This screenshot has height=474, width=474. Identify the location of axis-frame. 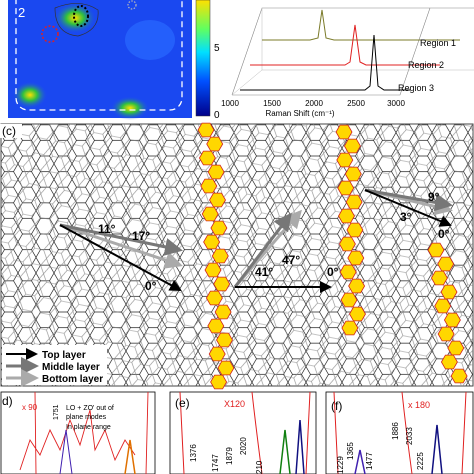
(352, 51).